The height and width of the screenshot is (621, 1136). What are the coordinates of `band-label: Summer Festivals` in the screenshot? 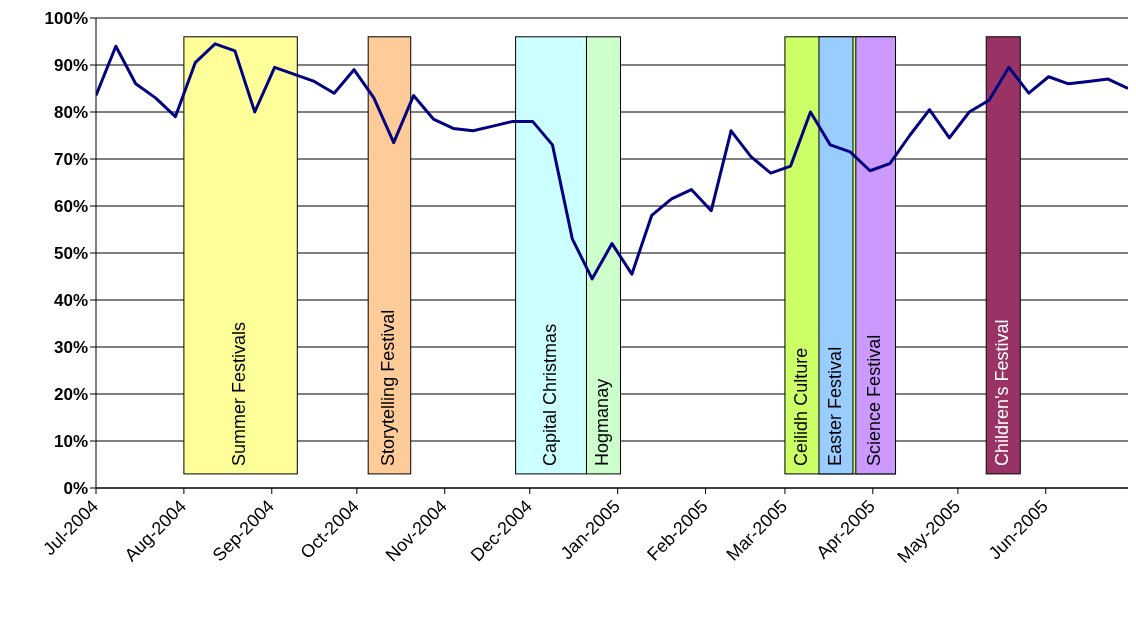 It's located at (239, 393).